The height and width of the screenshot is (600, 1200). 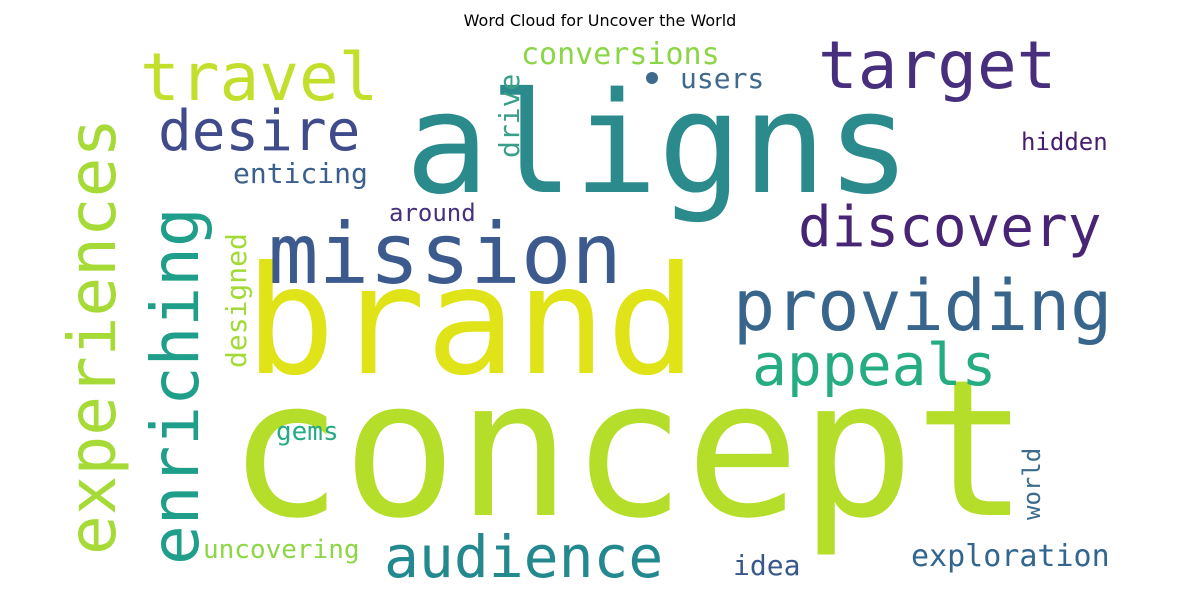 What do you see at coordinates (600, 20) in the screenshot?
I see `chart-title: Word Cloud for Uncover the World` at bounding box center [600, 20].